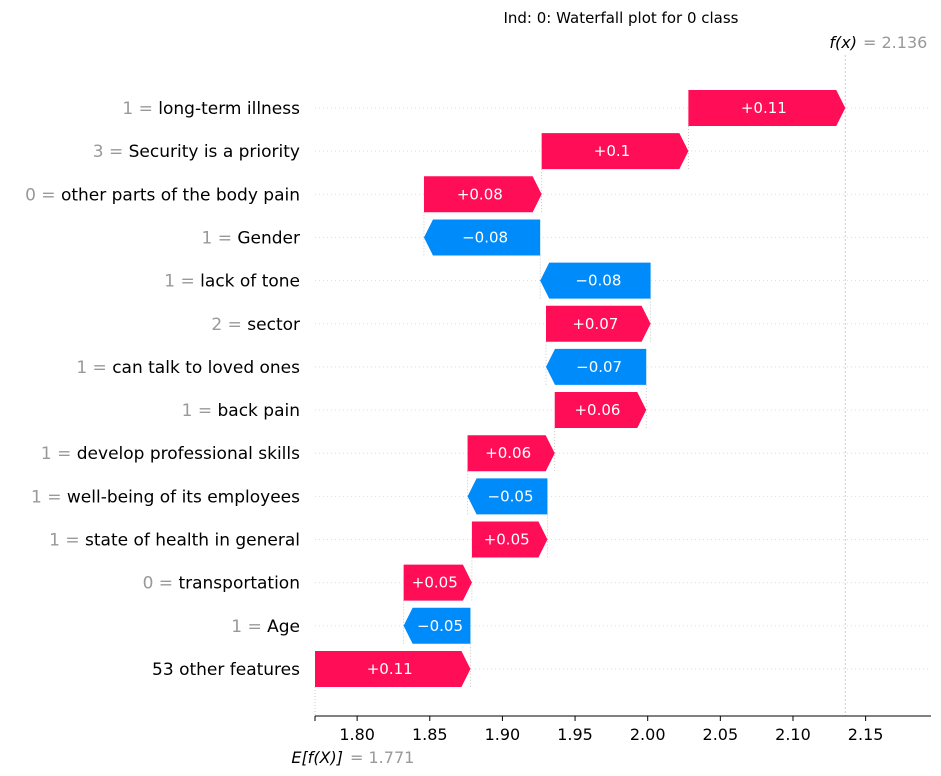 The height and width of the screenshot is (776, 941). What do you see at coordinates (211, 109) in the screenshot?
I see `feature-label: 1 = long-term illness` at bounding box center [211, 109].